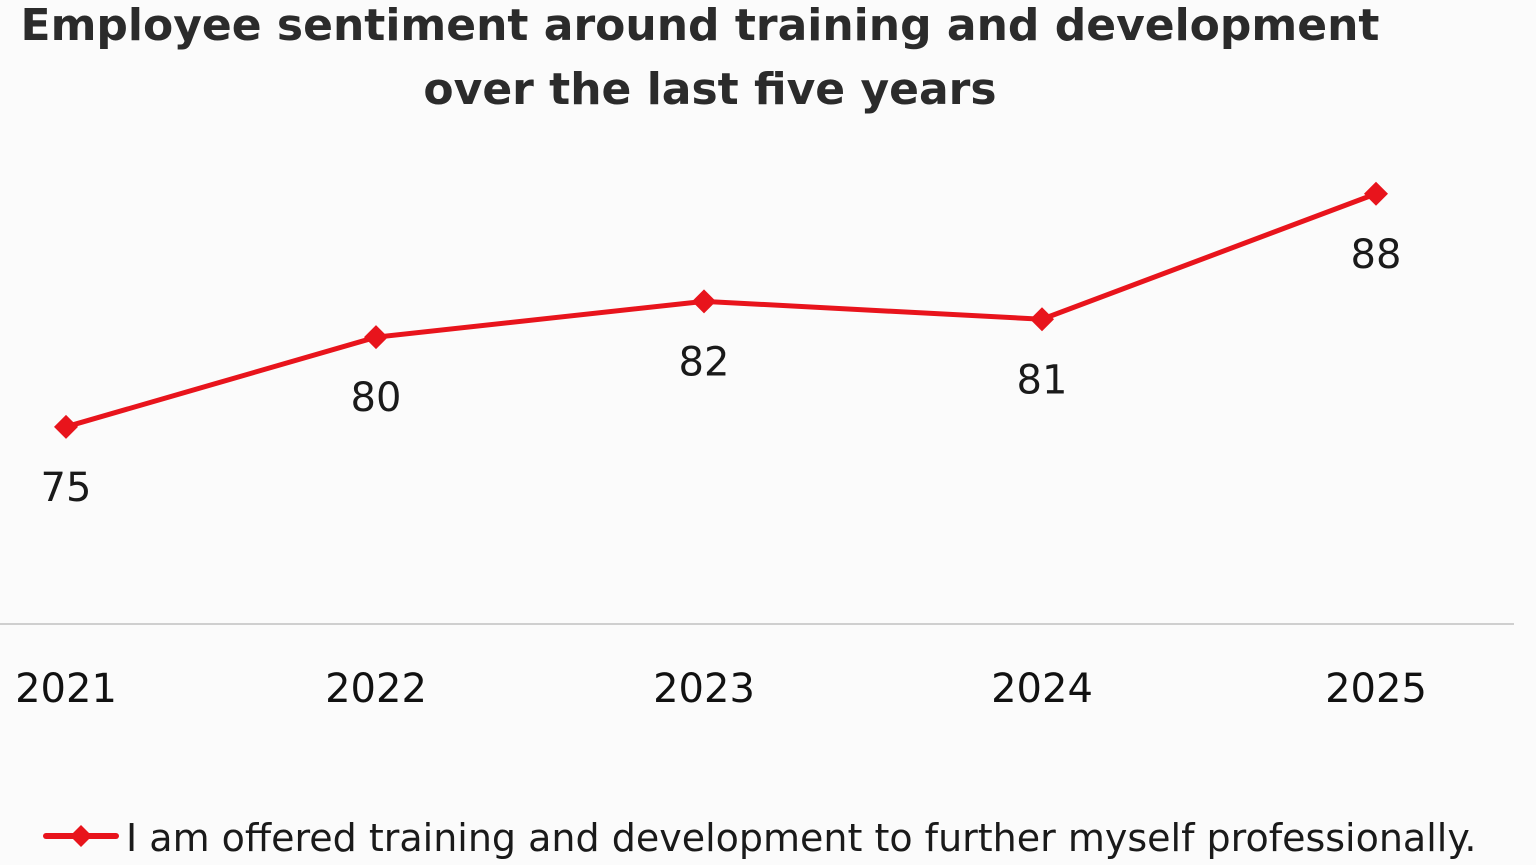  What do you see at coordinates (1376, 255) in the screenshot?
I see `data-label-2025: 88` at bounding box center [1376, 255].